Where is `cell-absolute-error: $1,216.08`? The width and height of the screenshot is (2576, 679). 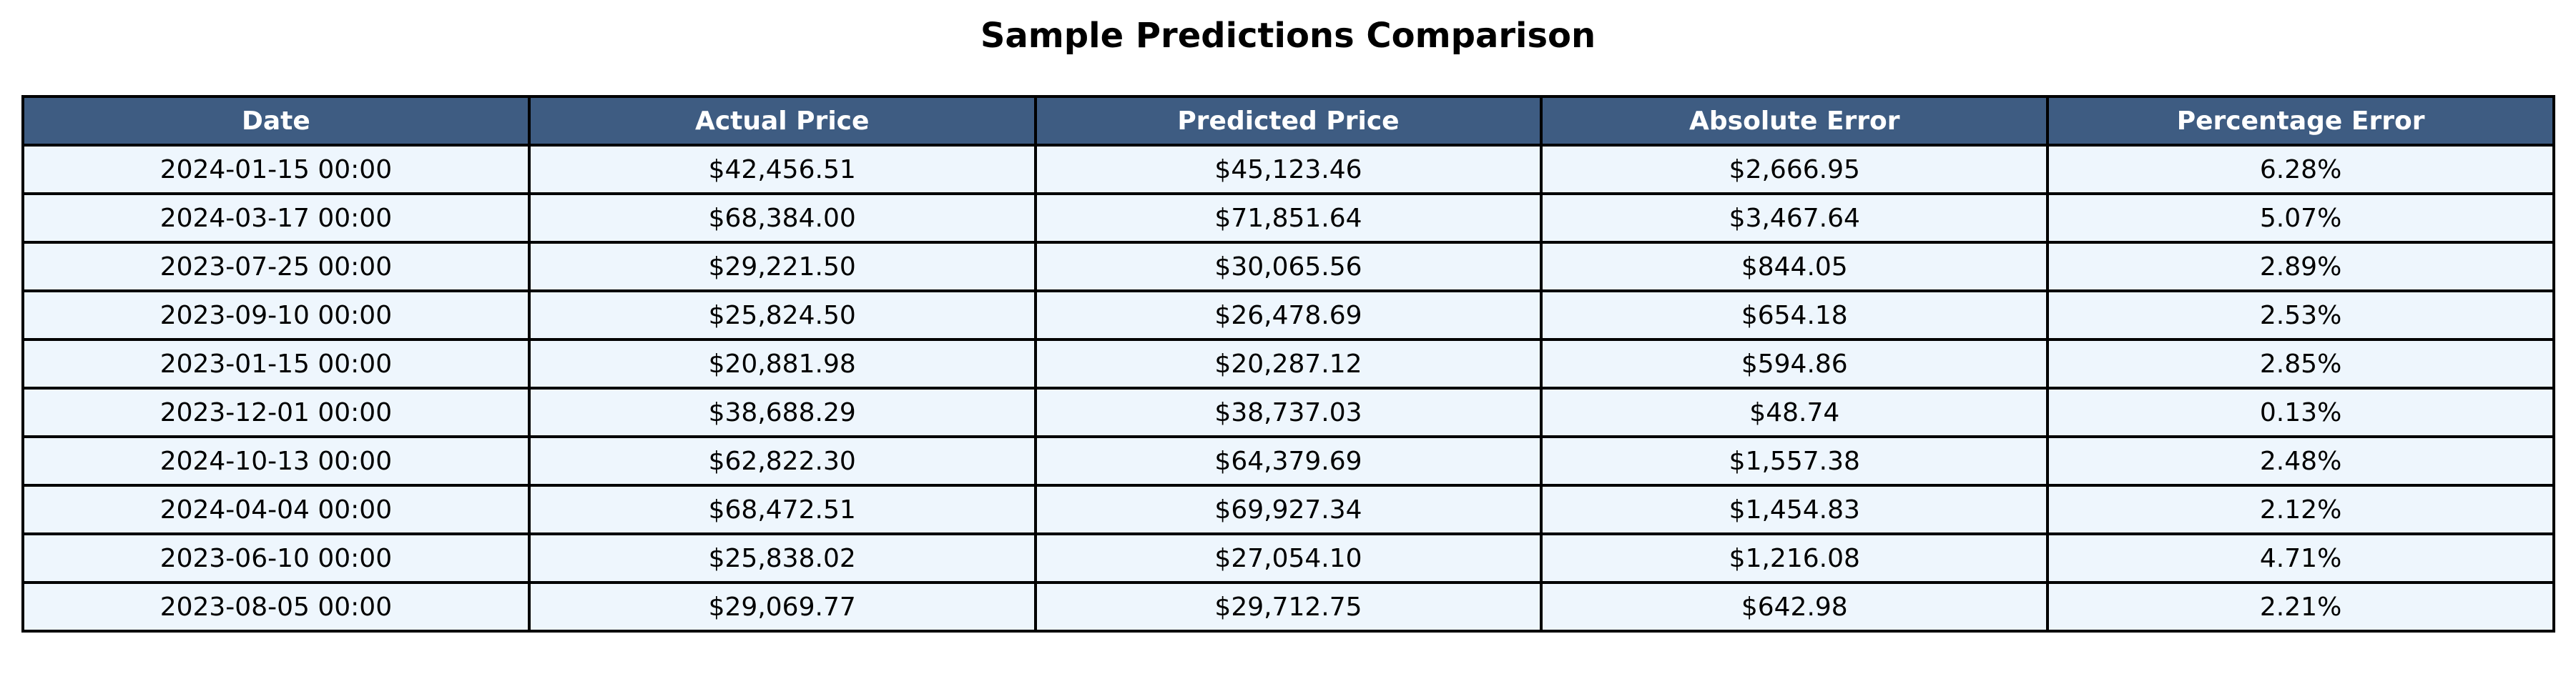 cell-absolute-error: $1,216.08 is located at coordinates (1795, 558).